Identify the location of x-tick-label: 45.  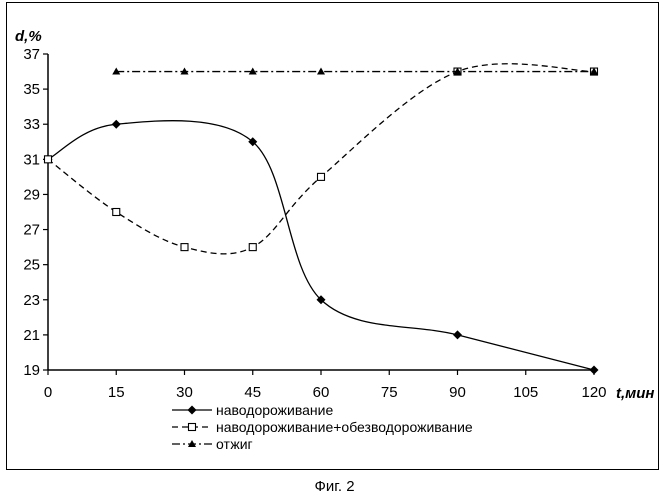
(252, 392).